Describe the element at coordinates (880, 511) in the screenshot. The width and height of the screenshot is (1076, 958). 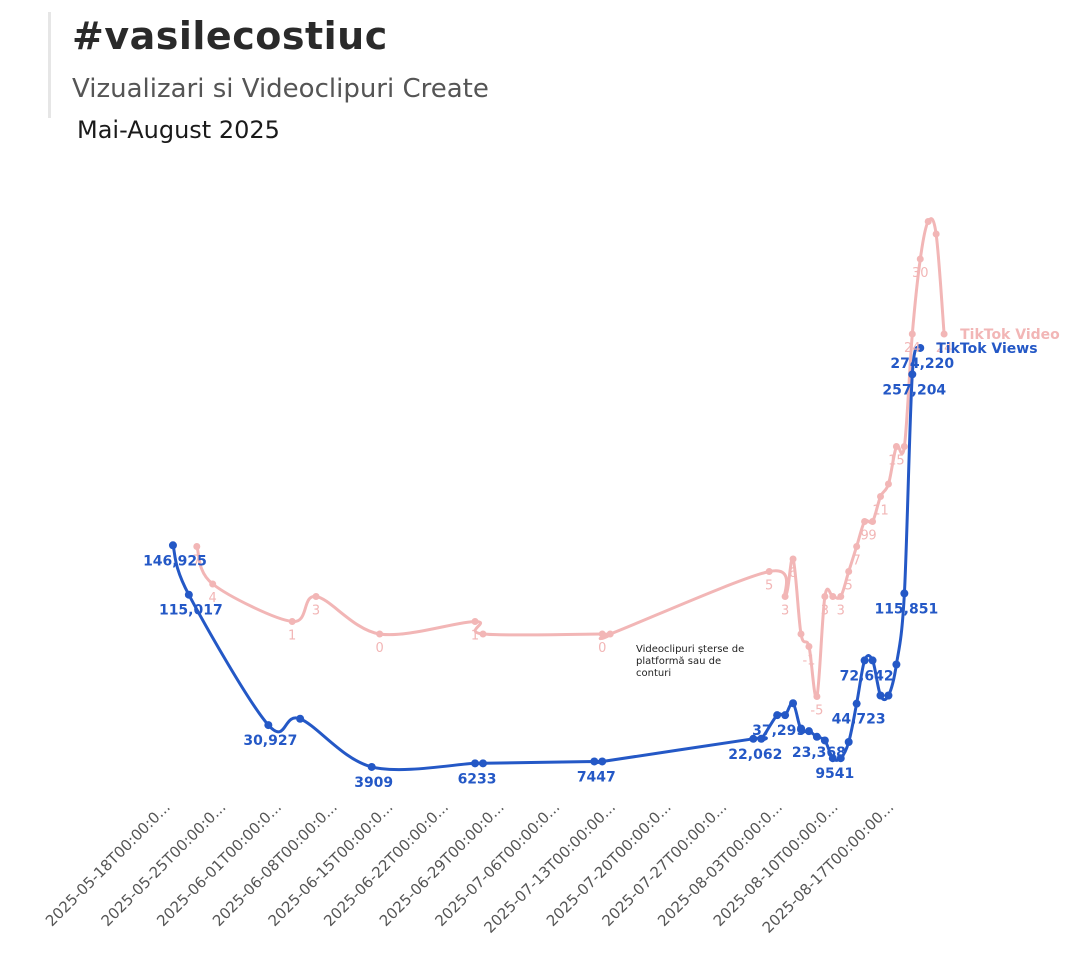
I see `tiktok-video-data-label: 11` at that location.